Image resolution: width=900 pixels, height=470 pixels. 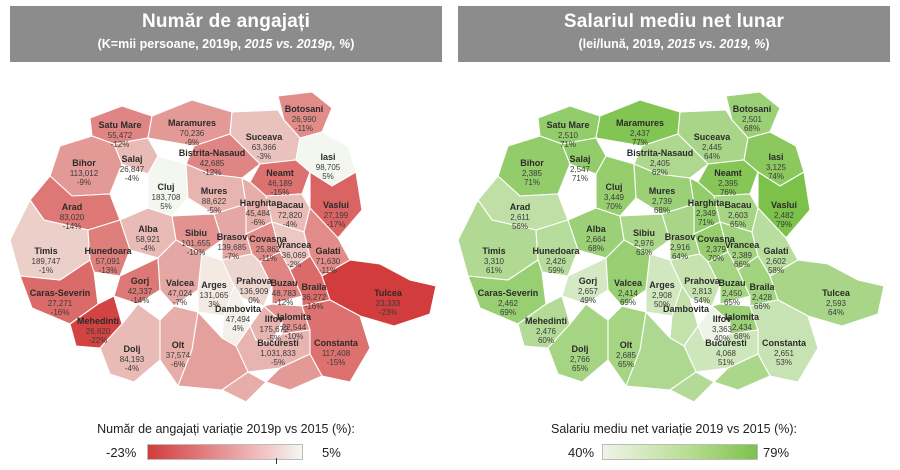 I want to click on net-salary-braila: 2,428, so click(x=762, y=297).